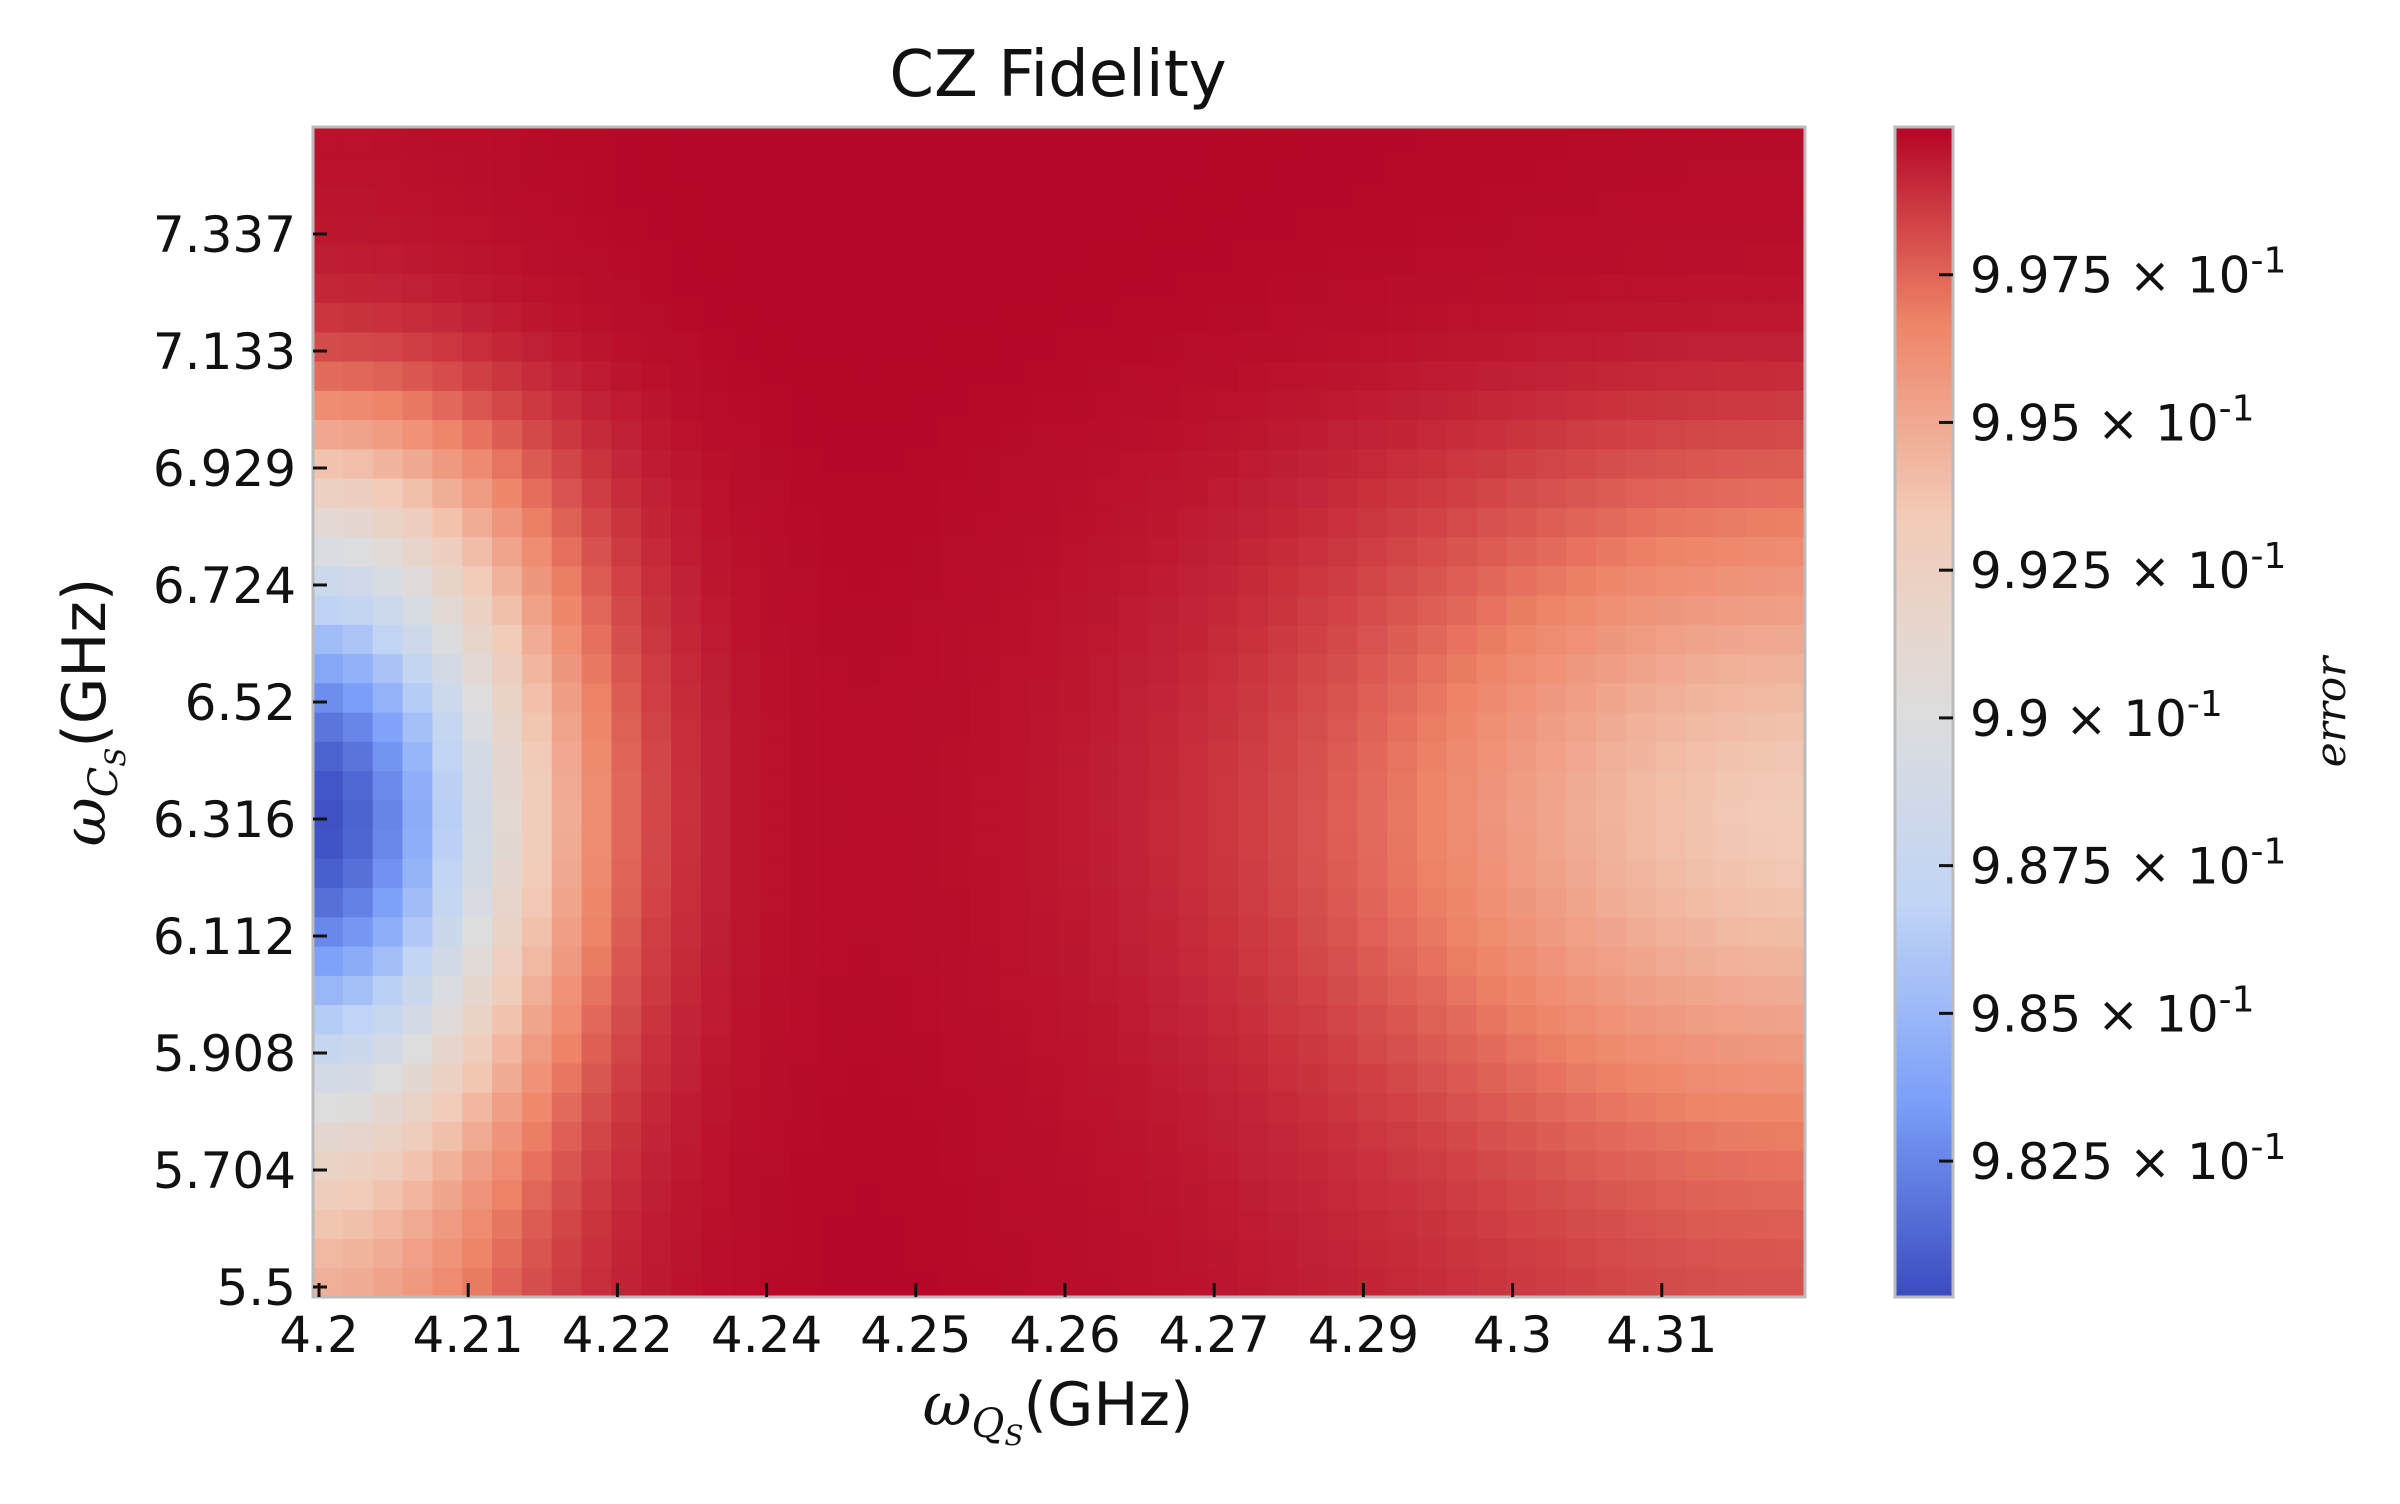 This screenshot has height=1504, width=2400. I want to click on y-axis-label: ωCS(GHz), so click(91, 712).